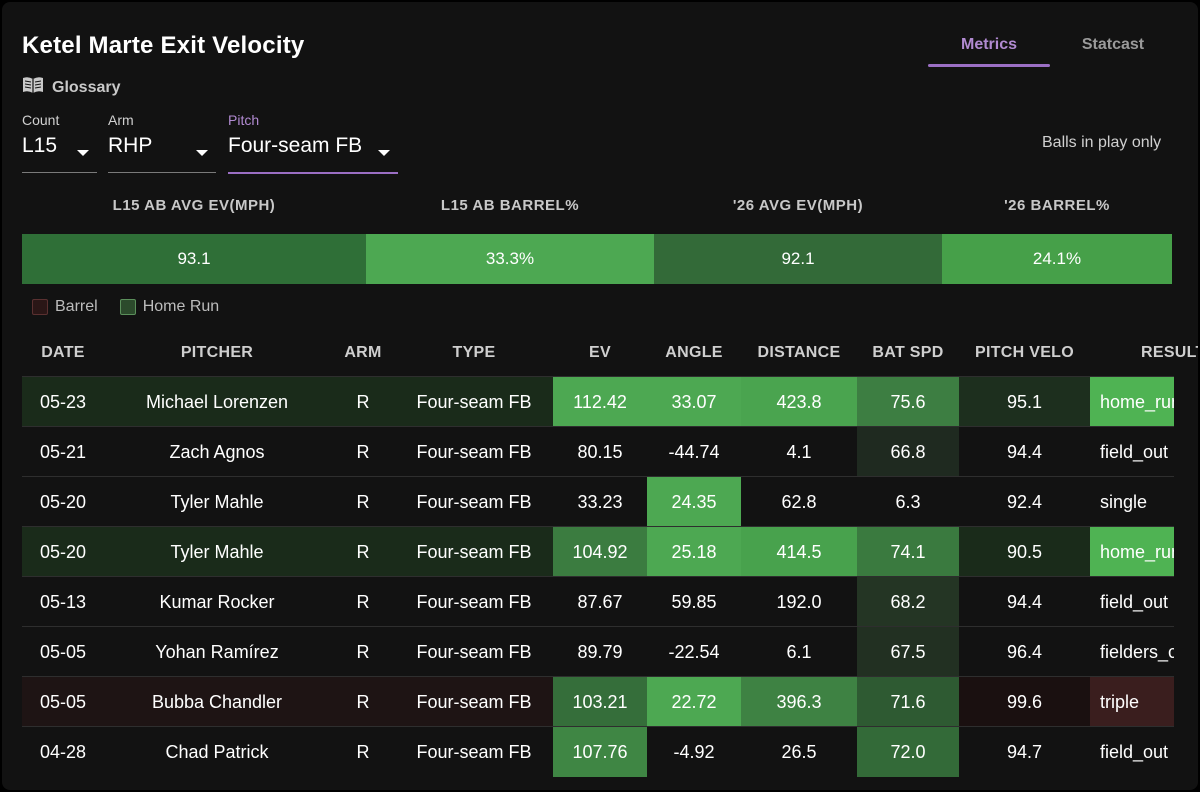 This screenshot has height=792, width=1200. I want to click on column-header-distance: DISTANCE, so click(799, 352).